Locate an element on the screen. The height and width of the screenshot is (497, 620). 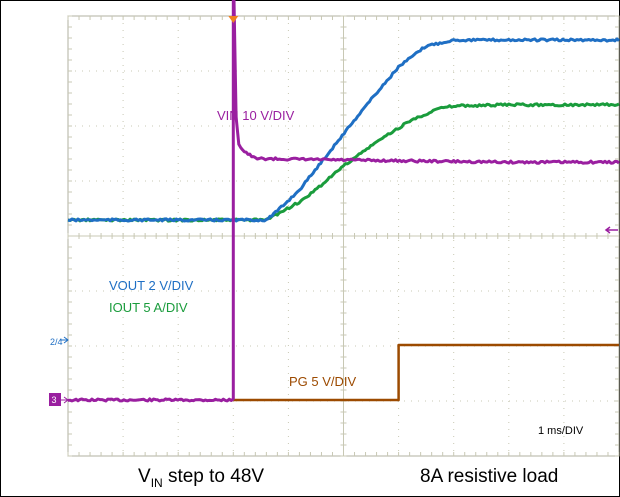
iout-label: IOUT 5 A/DIV is located at coordinates (148, 307).